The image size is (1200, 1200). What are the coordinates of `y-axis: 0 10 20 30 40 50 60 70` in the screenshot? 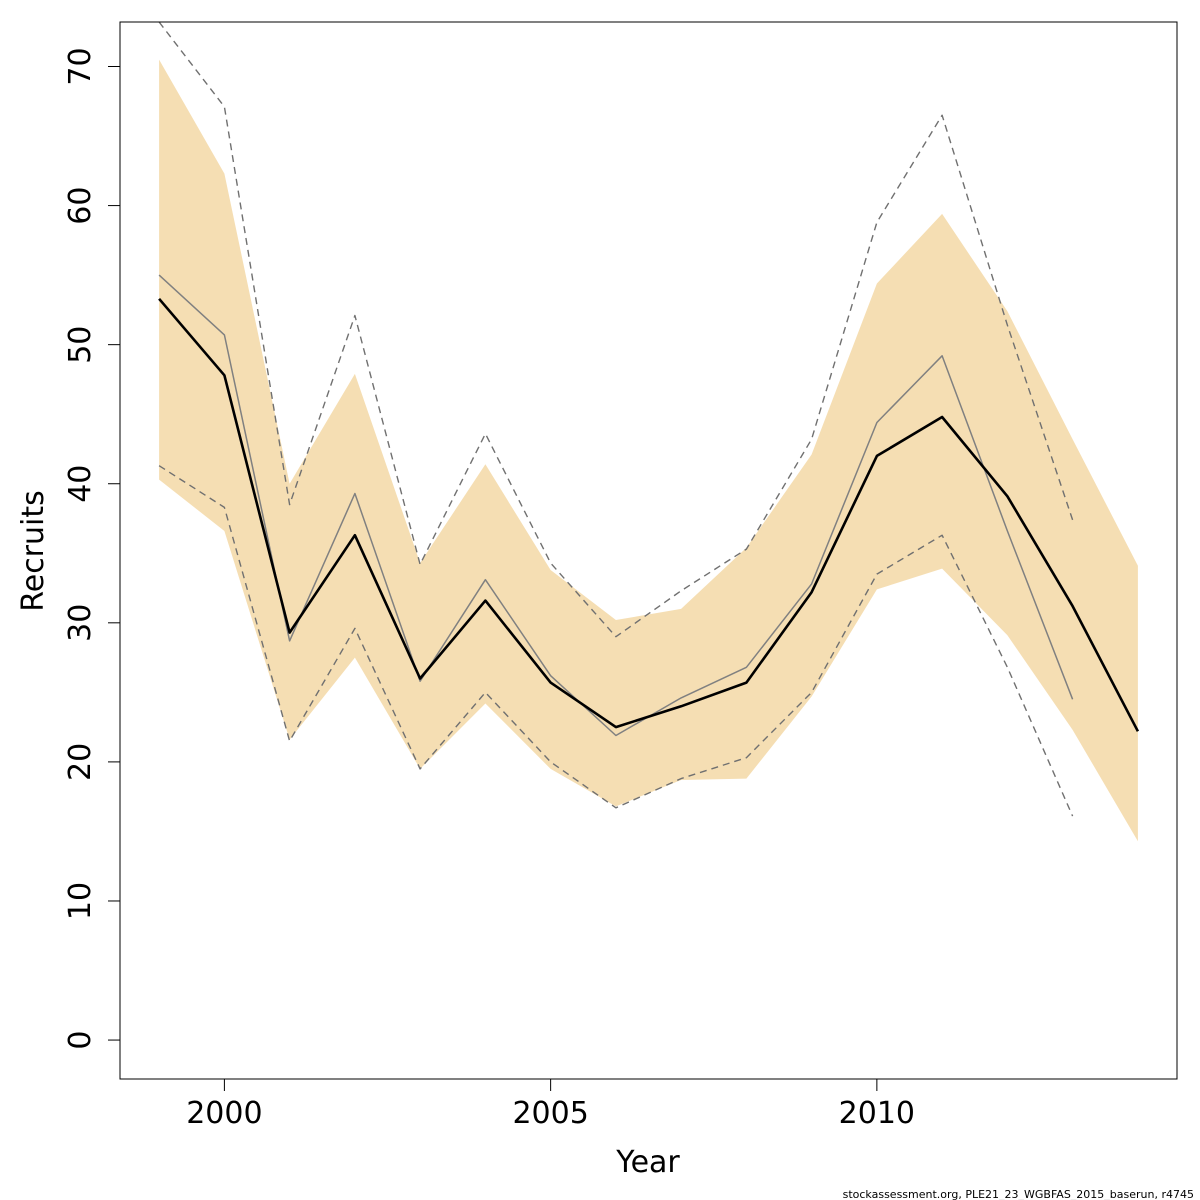 It's located at (91, 548).